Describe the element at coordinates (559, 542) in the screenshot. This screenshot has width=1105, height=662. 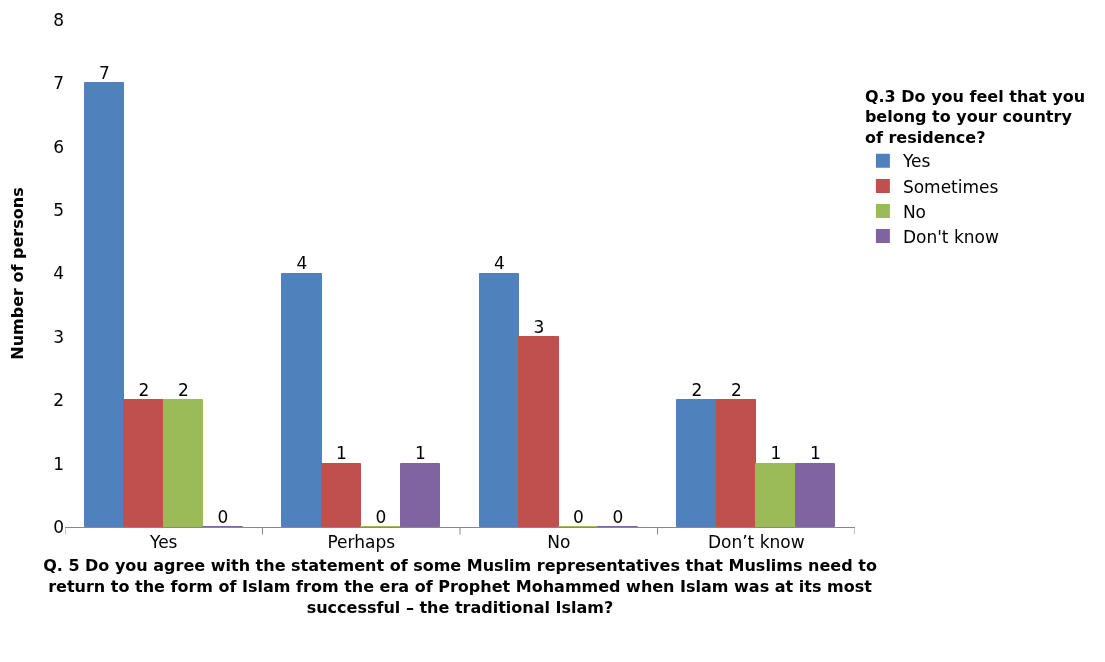
I see `x-tick-label: No` at that location.